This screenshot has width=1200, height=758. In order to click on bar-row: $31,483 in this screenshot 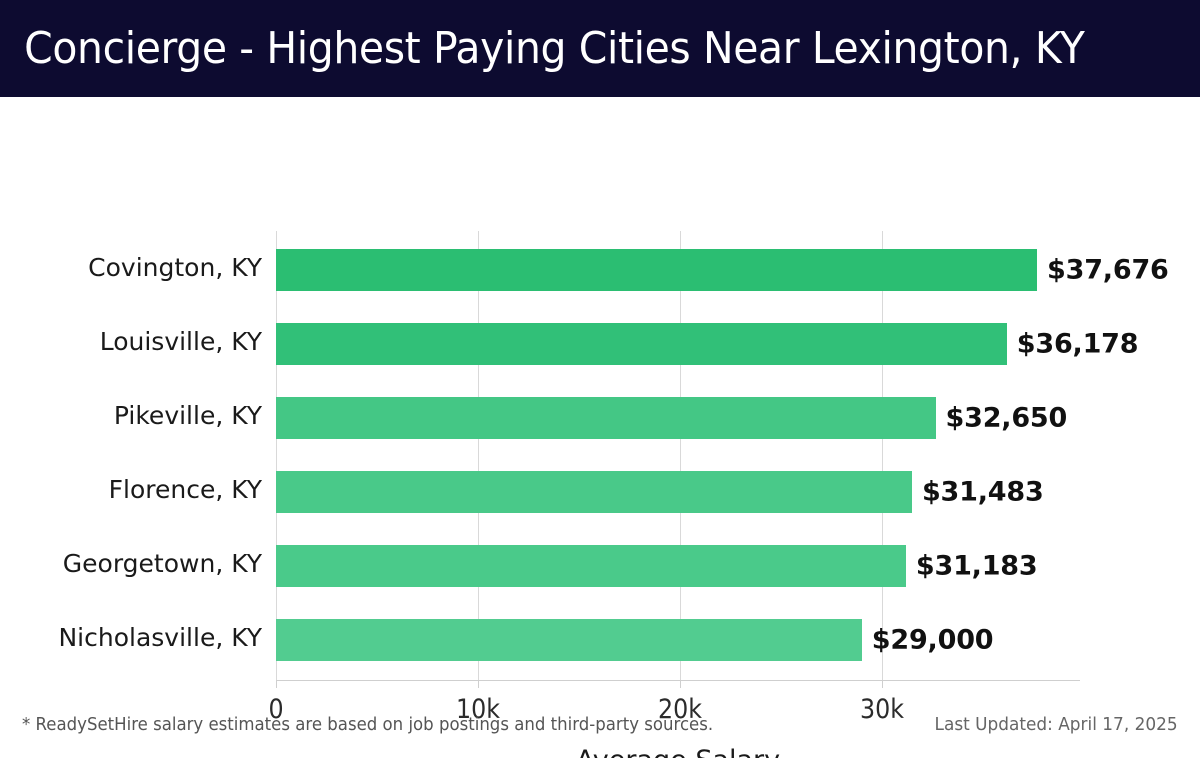, I will do `click(738, 492)`.